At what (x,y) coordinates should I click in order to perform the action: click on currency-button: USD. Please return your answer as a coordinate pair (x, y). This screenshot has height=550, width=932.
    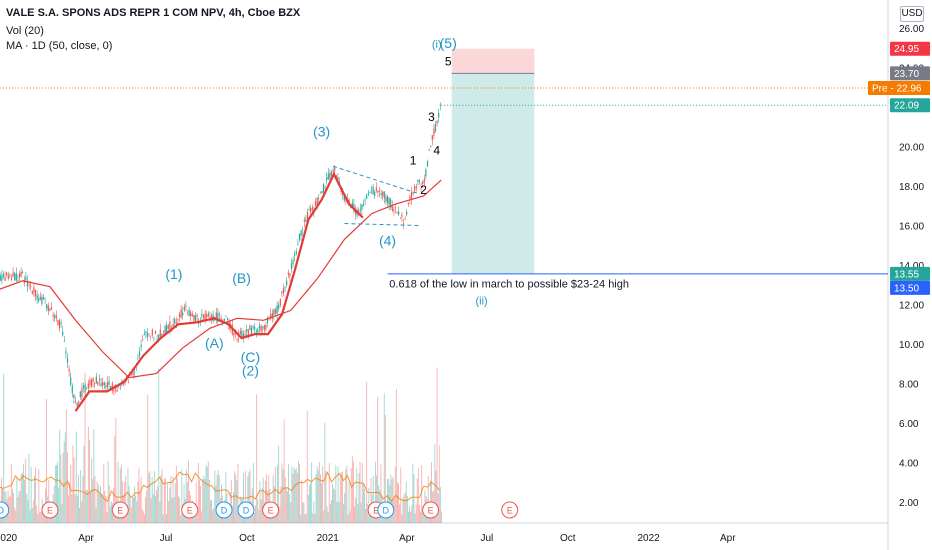
    Looking at the image, I should click on (912, 14).